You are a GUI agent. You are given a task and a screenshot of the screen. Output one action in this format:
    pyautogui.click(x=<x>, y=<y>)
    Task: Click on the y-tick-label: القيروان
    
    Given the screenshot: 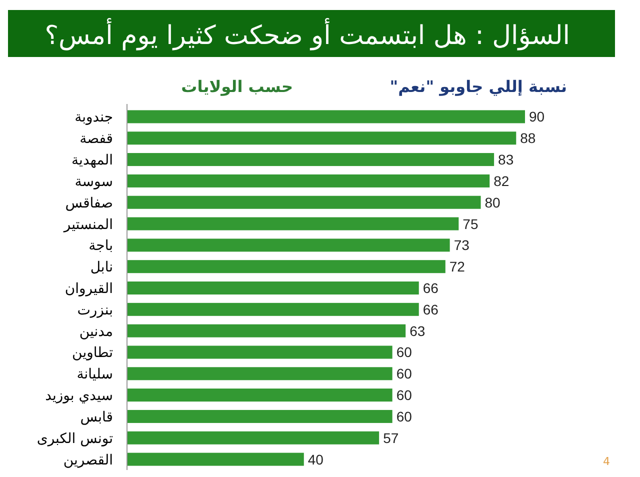 What is the action you would take?
    pyautogui.click(x=88, y=289)
    